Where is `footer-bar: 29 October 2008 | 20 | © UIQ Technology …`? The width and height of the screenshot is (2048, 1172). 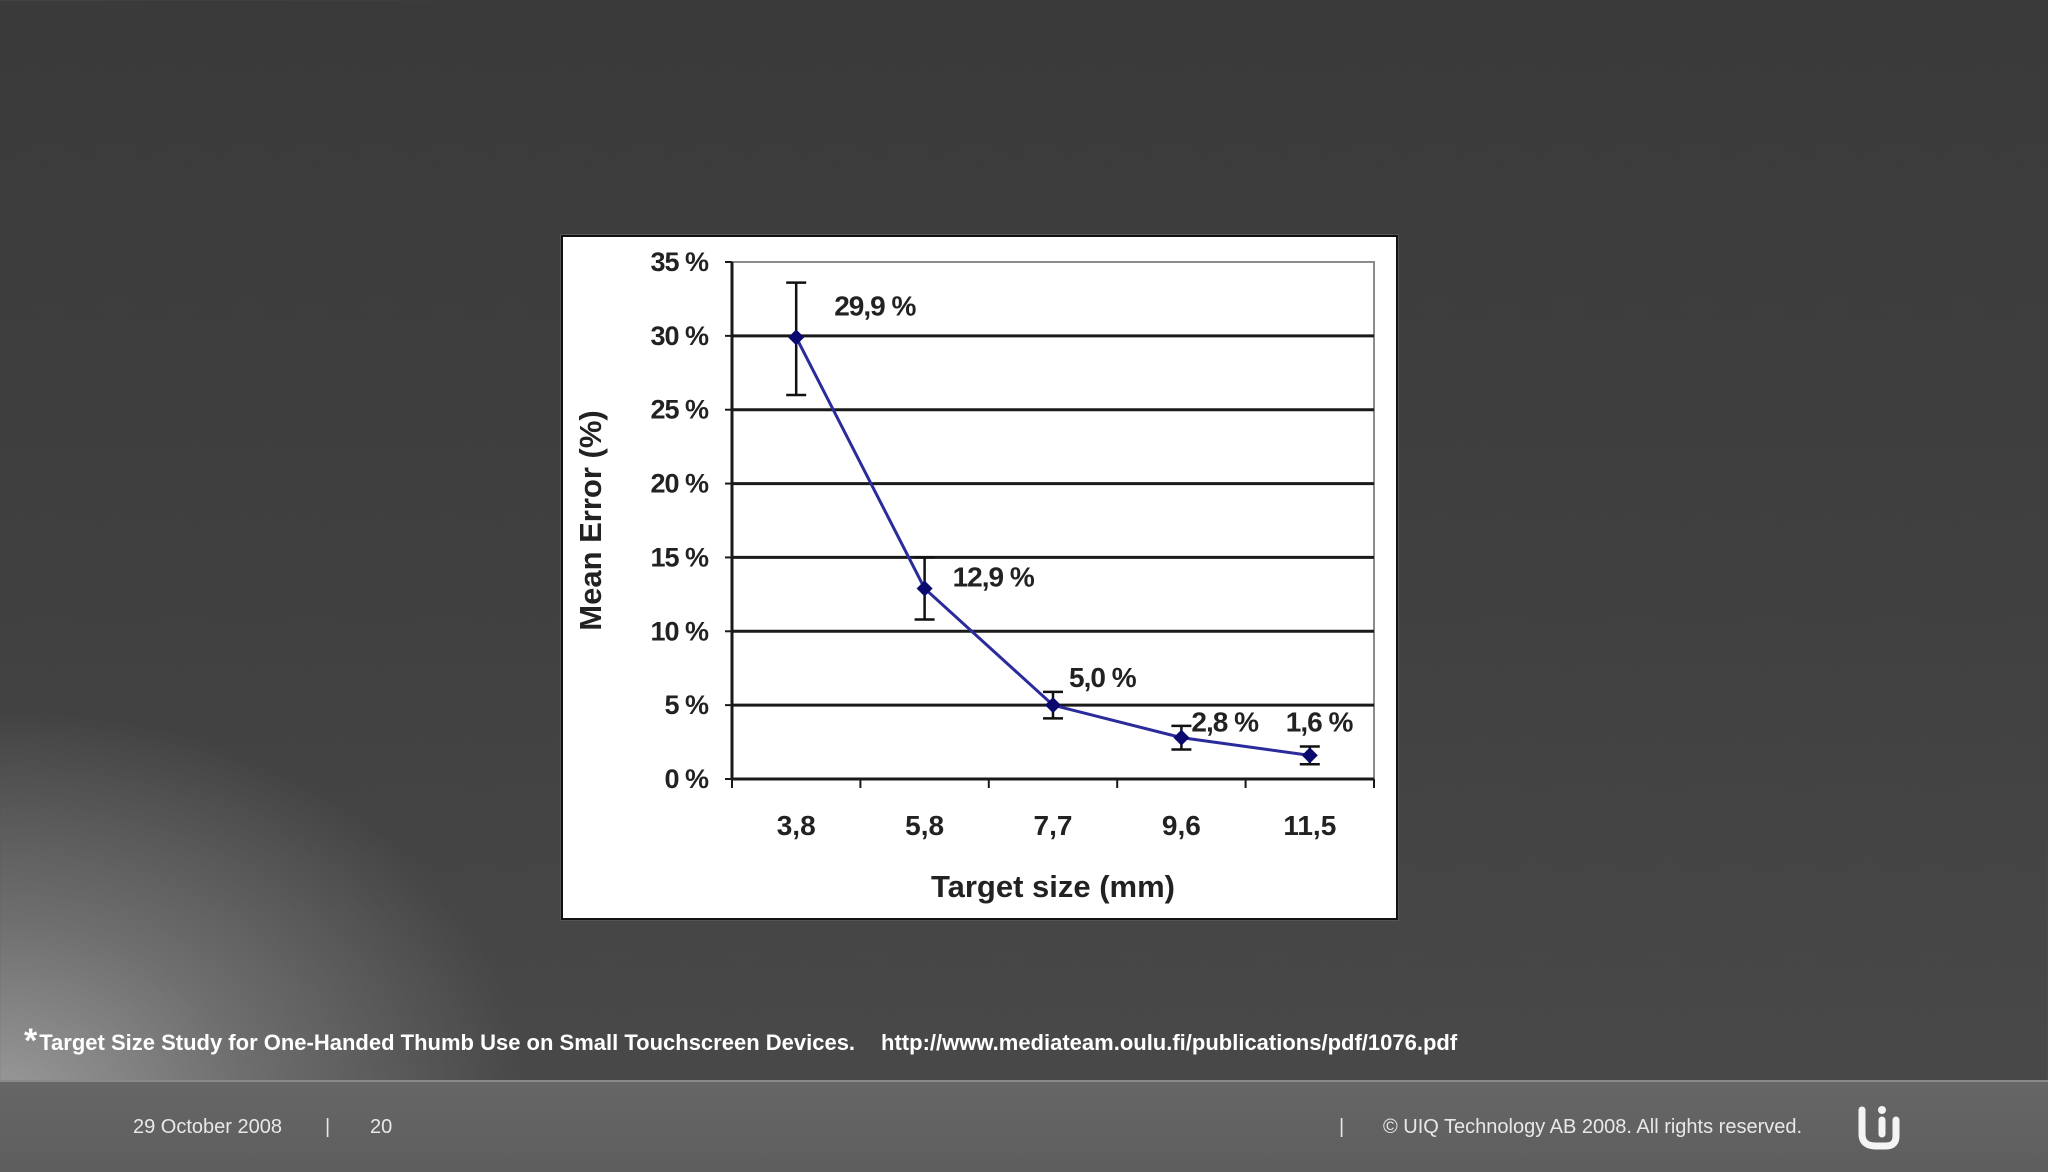
footer-bar: 29 October 2008 | 20 | © UIQ Technology … is located at coordinates (1024, 1126).